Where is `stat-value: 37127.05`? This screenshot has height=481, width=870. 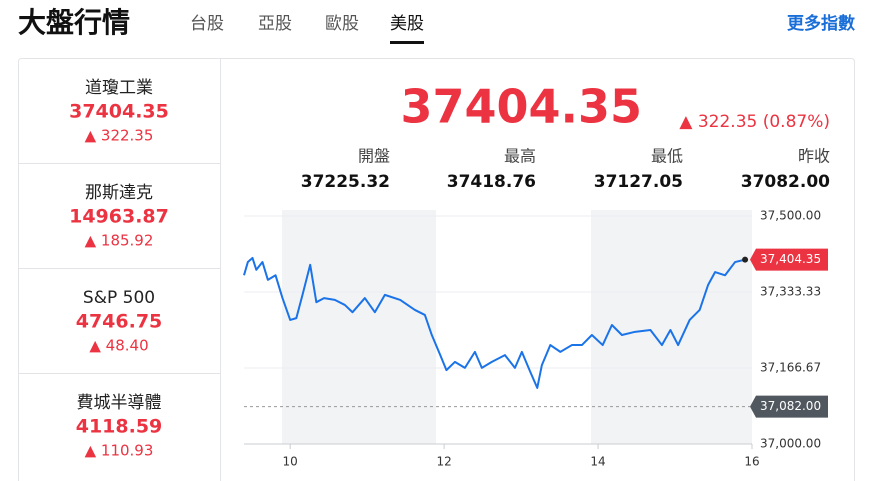
stat-value: 37127.05 is located at coordinates (638, 182).